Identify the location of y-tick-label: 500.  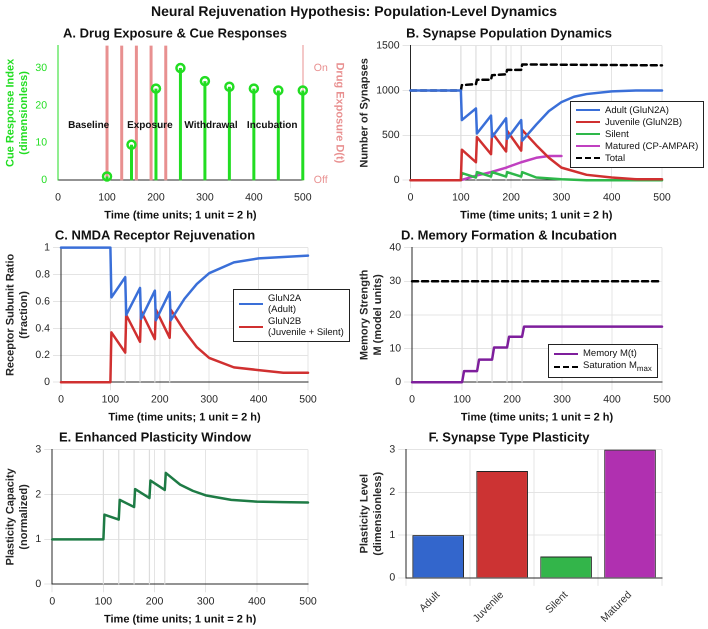
(391, 135).